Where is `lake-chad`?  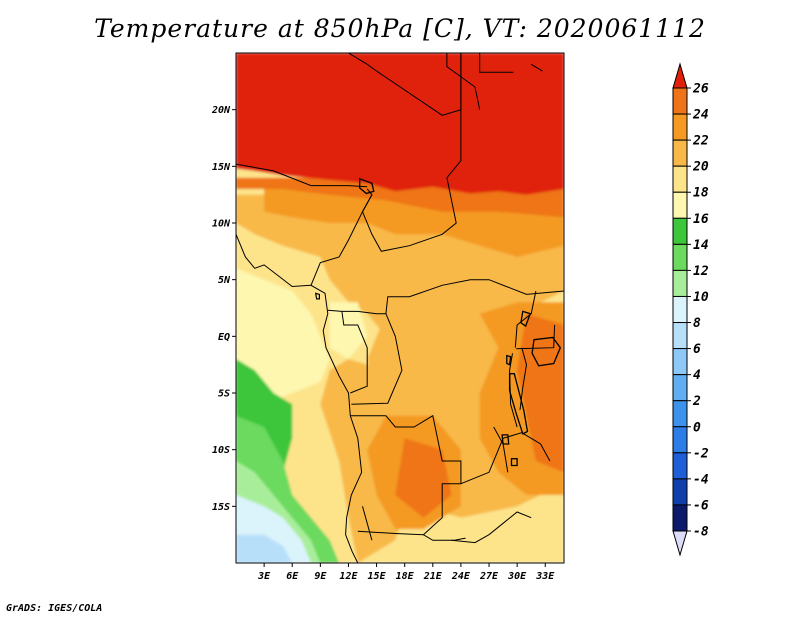
lake-chad is located at coordinates (367, 186).